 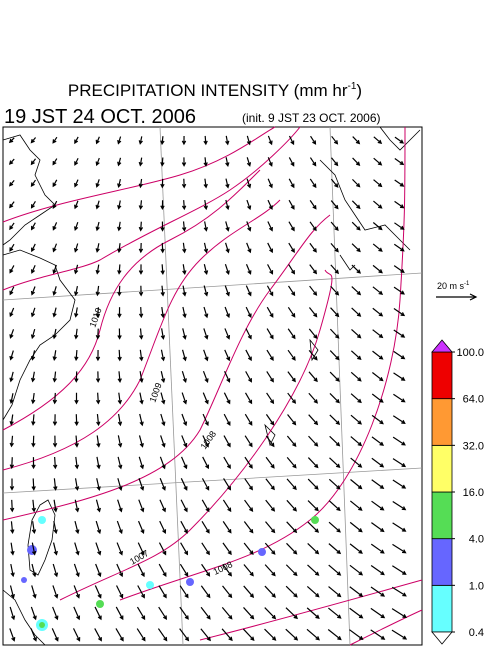 I want to click on colorbar: 0.4 1.0 4.0 16.0 32.0 64.0 100.0, so click(x=457, y=492).